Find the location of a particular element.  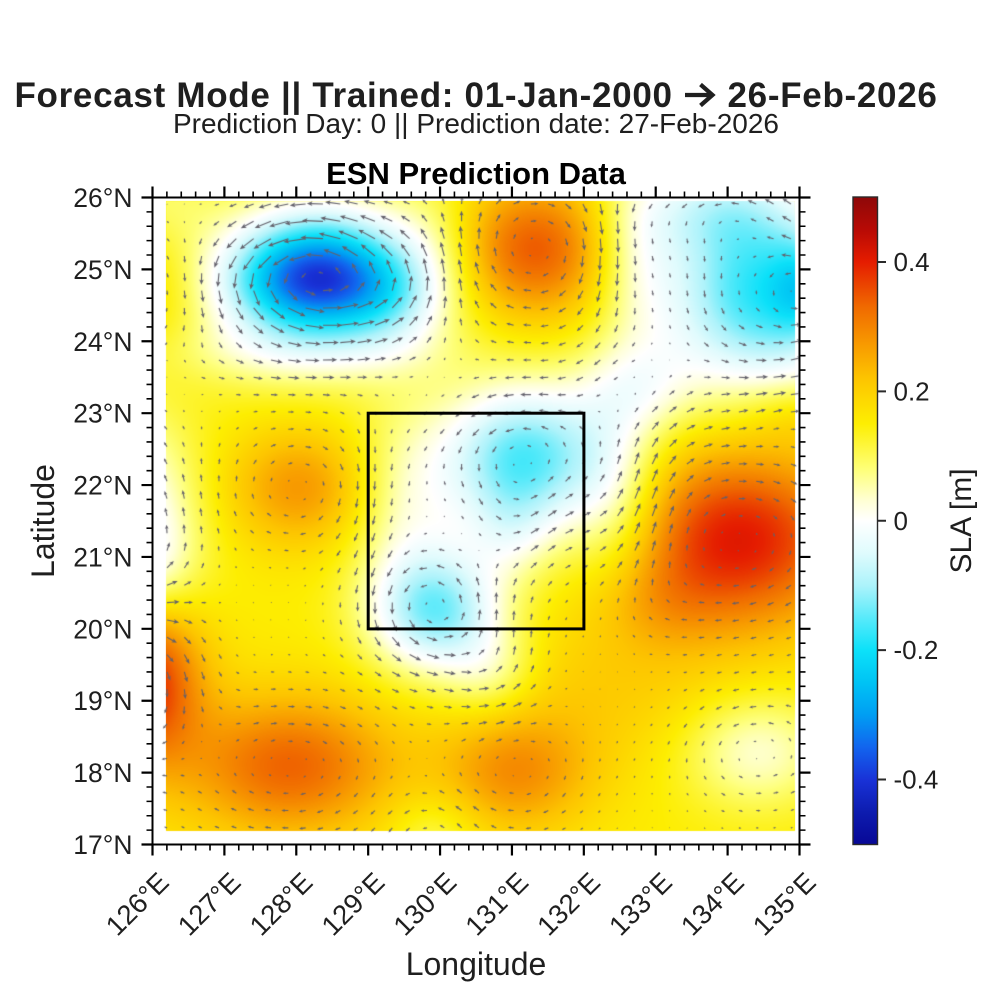

svg-text: 133°E is located at coordinates (640, 903).